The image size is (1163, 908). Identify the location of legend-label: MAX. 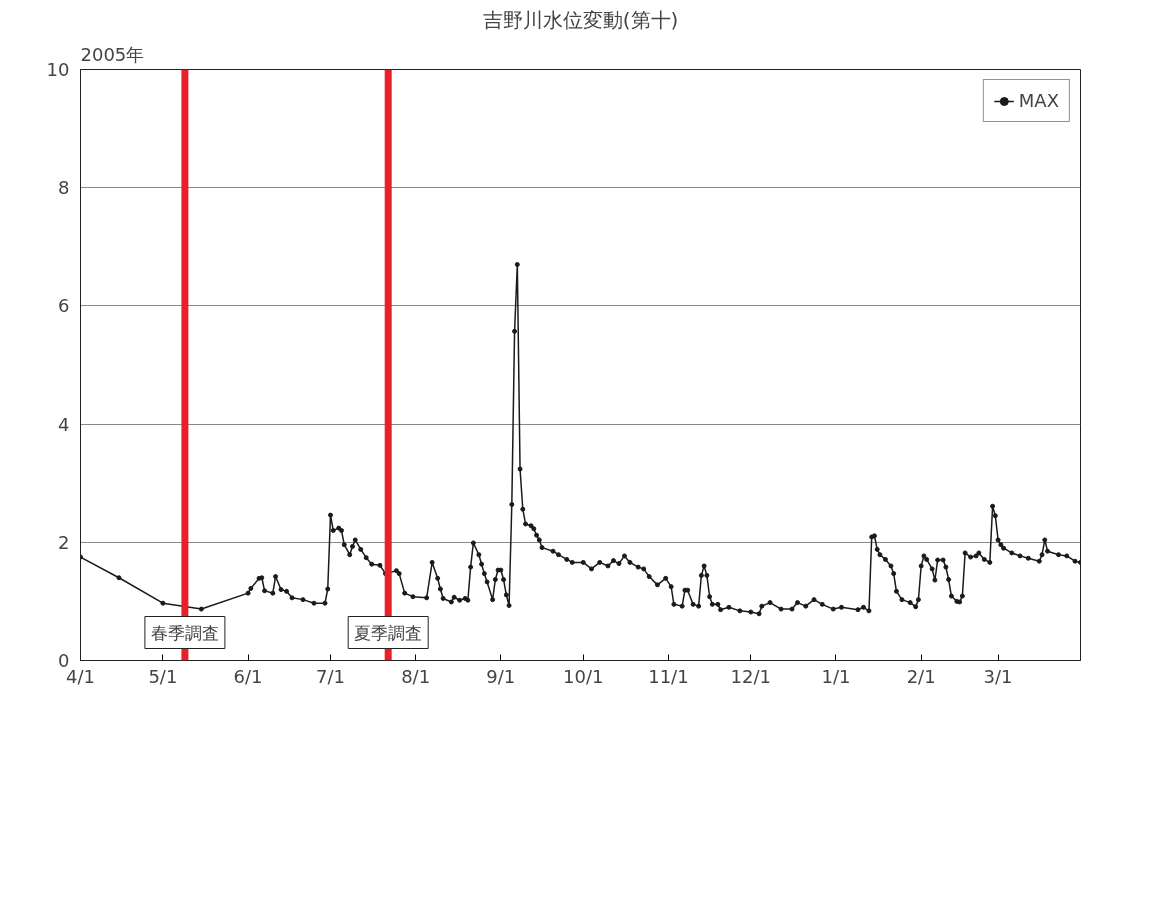
(1038, 100).